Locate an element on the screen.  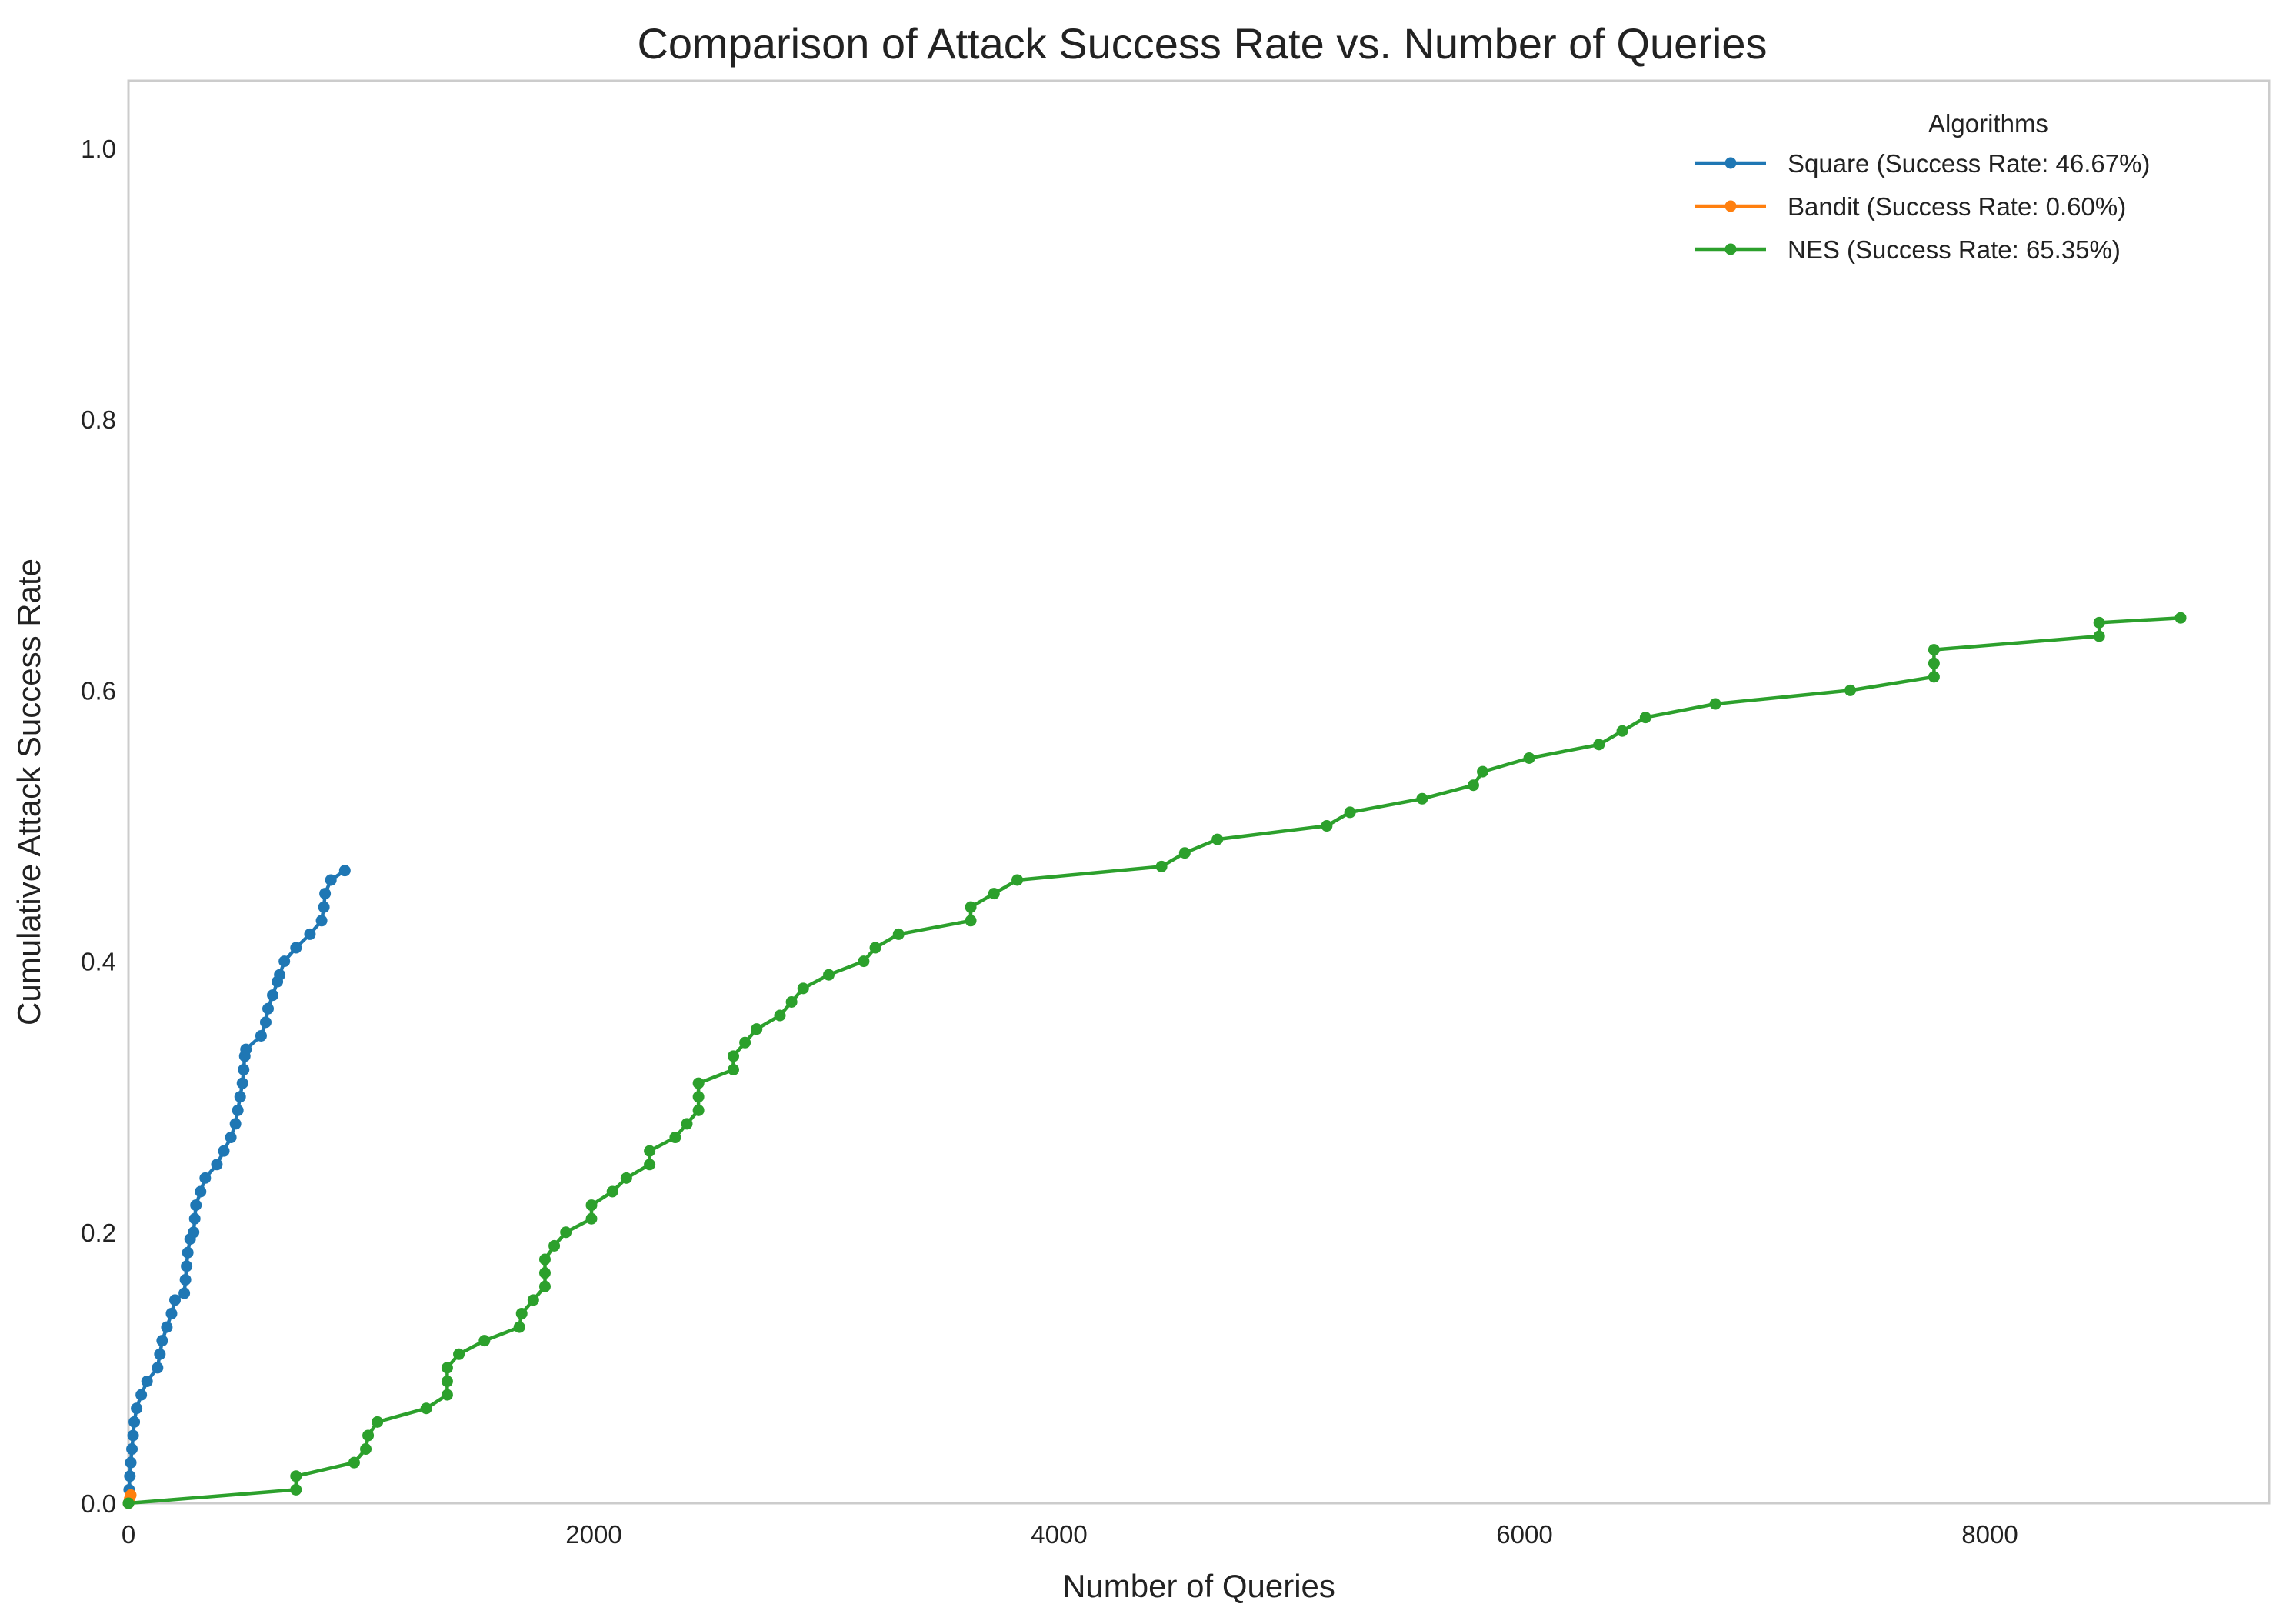
x-axis-label: Number of Queries is located at coordinates (1199, 1586).